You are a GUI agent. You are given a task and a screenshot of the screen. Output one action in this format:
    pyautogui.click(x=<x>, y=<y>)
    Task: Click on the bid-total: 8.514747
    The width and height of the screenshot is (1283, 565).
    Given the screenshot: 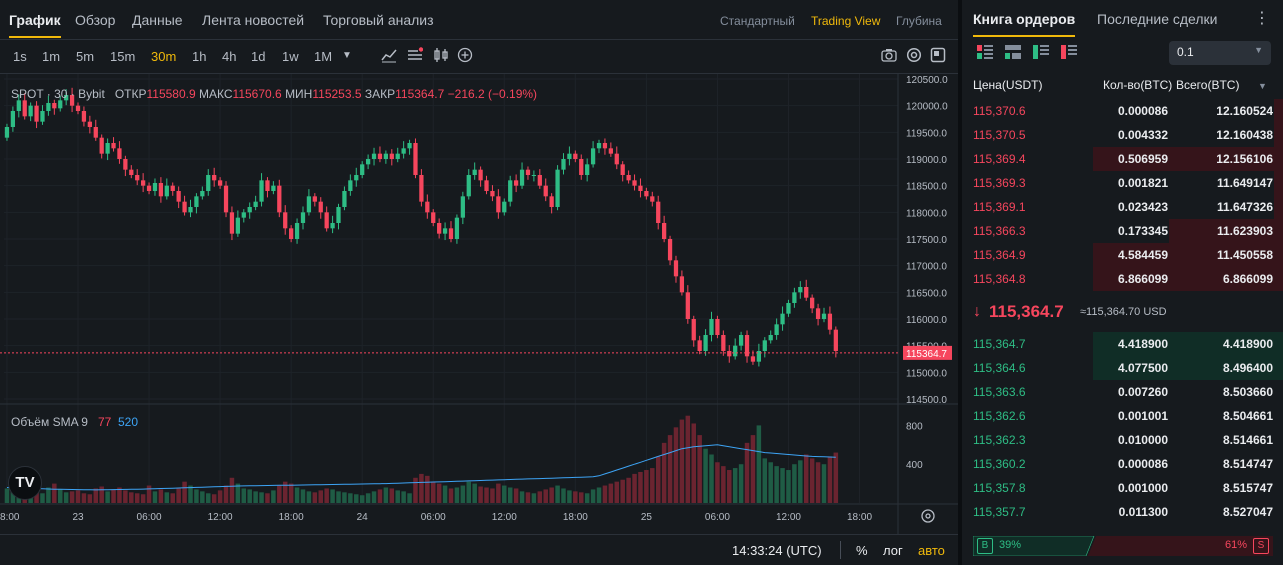 What is the action you would take?
    pyautogui.click(x=1247, y=464)
    